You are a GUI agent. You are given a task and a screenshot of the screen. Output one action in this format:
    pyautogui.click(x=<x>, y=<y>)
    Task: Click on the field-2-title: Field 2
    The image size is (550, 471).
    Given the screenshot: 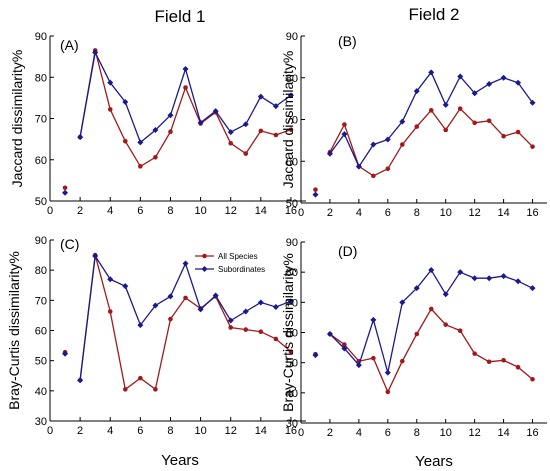 What is the action you would take?
    pyautogui.click(x=433, y=14)
    